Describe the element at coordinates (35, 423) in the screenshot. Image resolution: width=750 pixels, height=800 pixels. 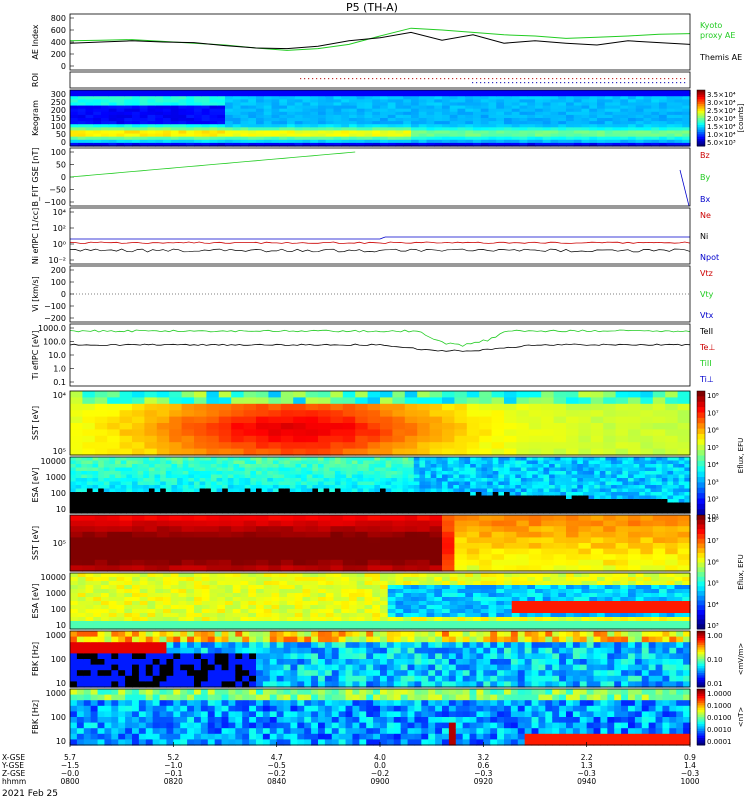
I see `sst1-ylabel: SST [eV]` at that location.